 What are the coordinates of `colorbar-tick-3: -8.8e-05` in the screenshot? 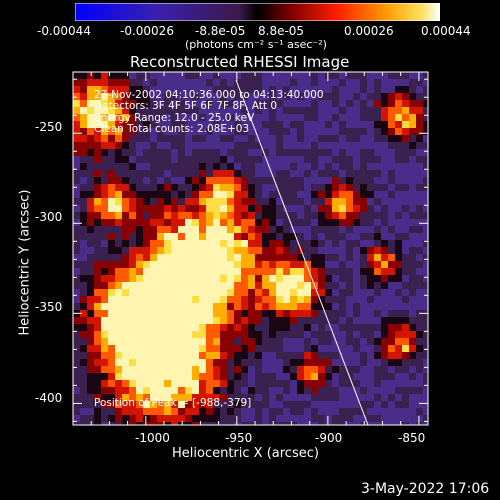 It's located at (220, 31).